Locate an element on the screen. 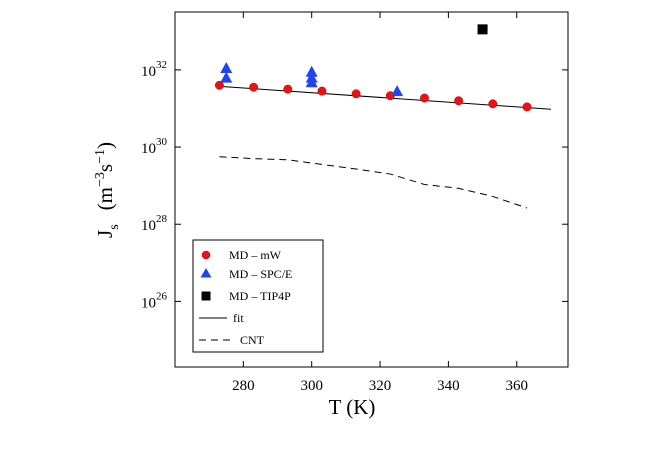 This screenshot has height=450, width=654. y-axis-title-close: ) is located at coordinates (105, 145).